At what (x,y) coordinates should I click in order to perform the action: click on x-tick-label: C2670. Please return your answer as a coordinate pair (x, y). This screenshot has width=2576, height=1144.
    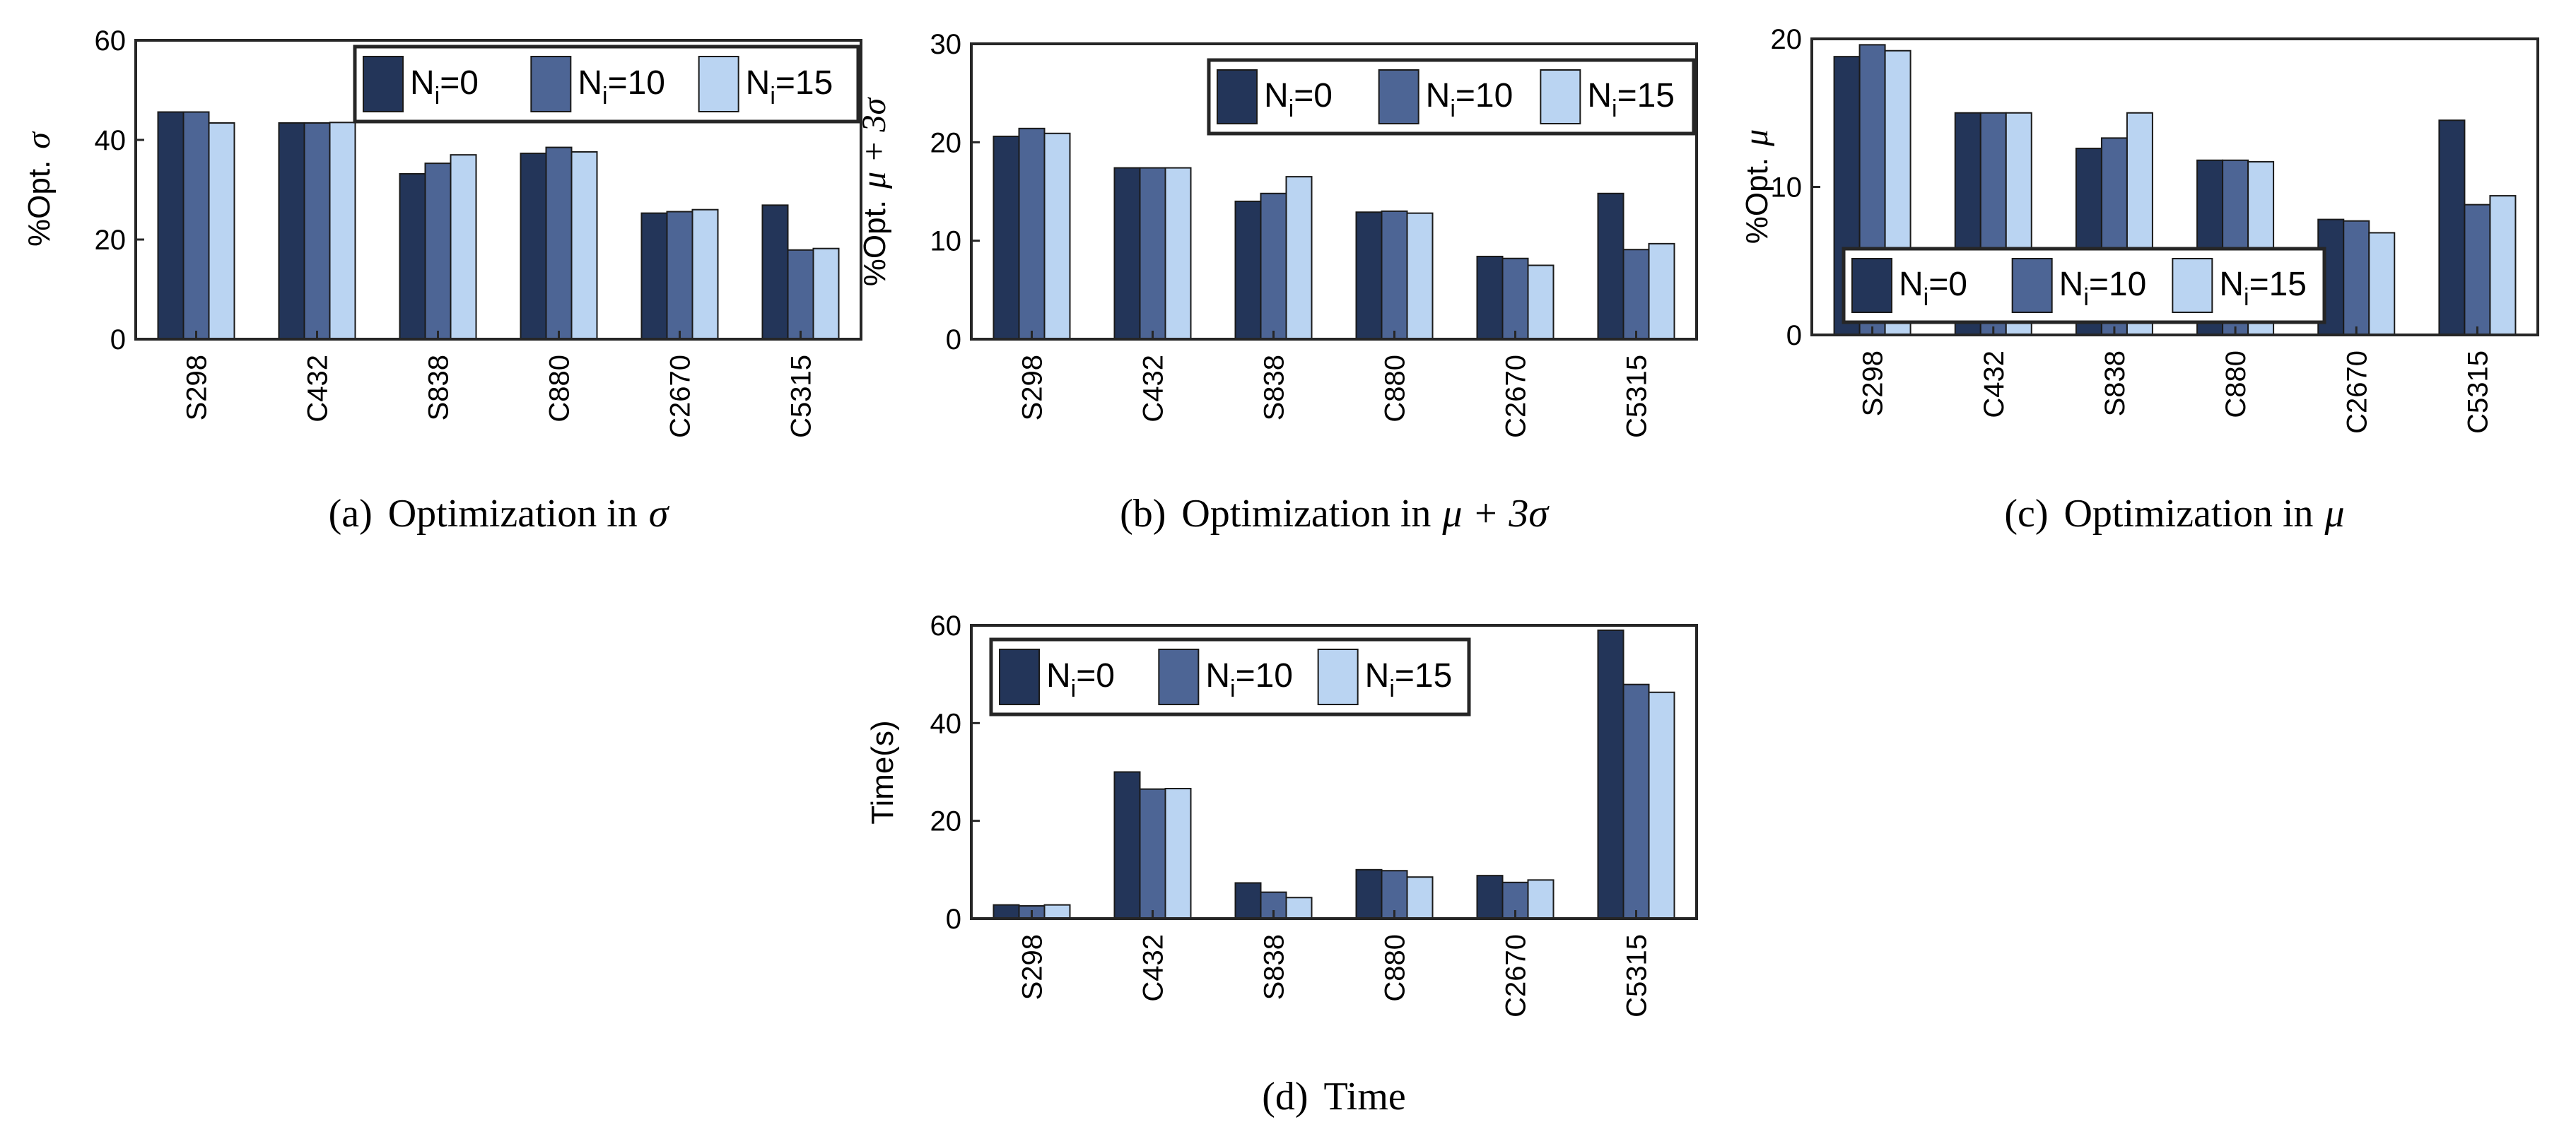
    Looking at the image, I should click on (1516, 976).